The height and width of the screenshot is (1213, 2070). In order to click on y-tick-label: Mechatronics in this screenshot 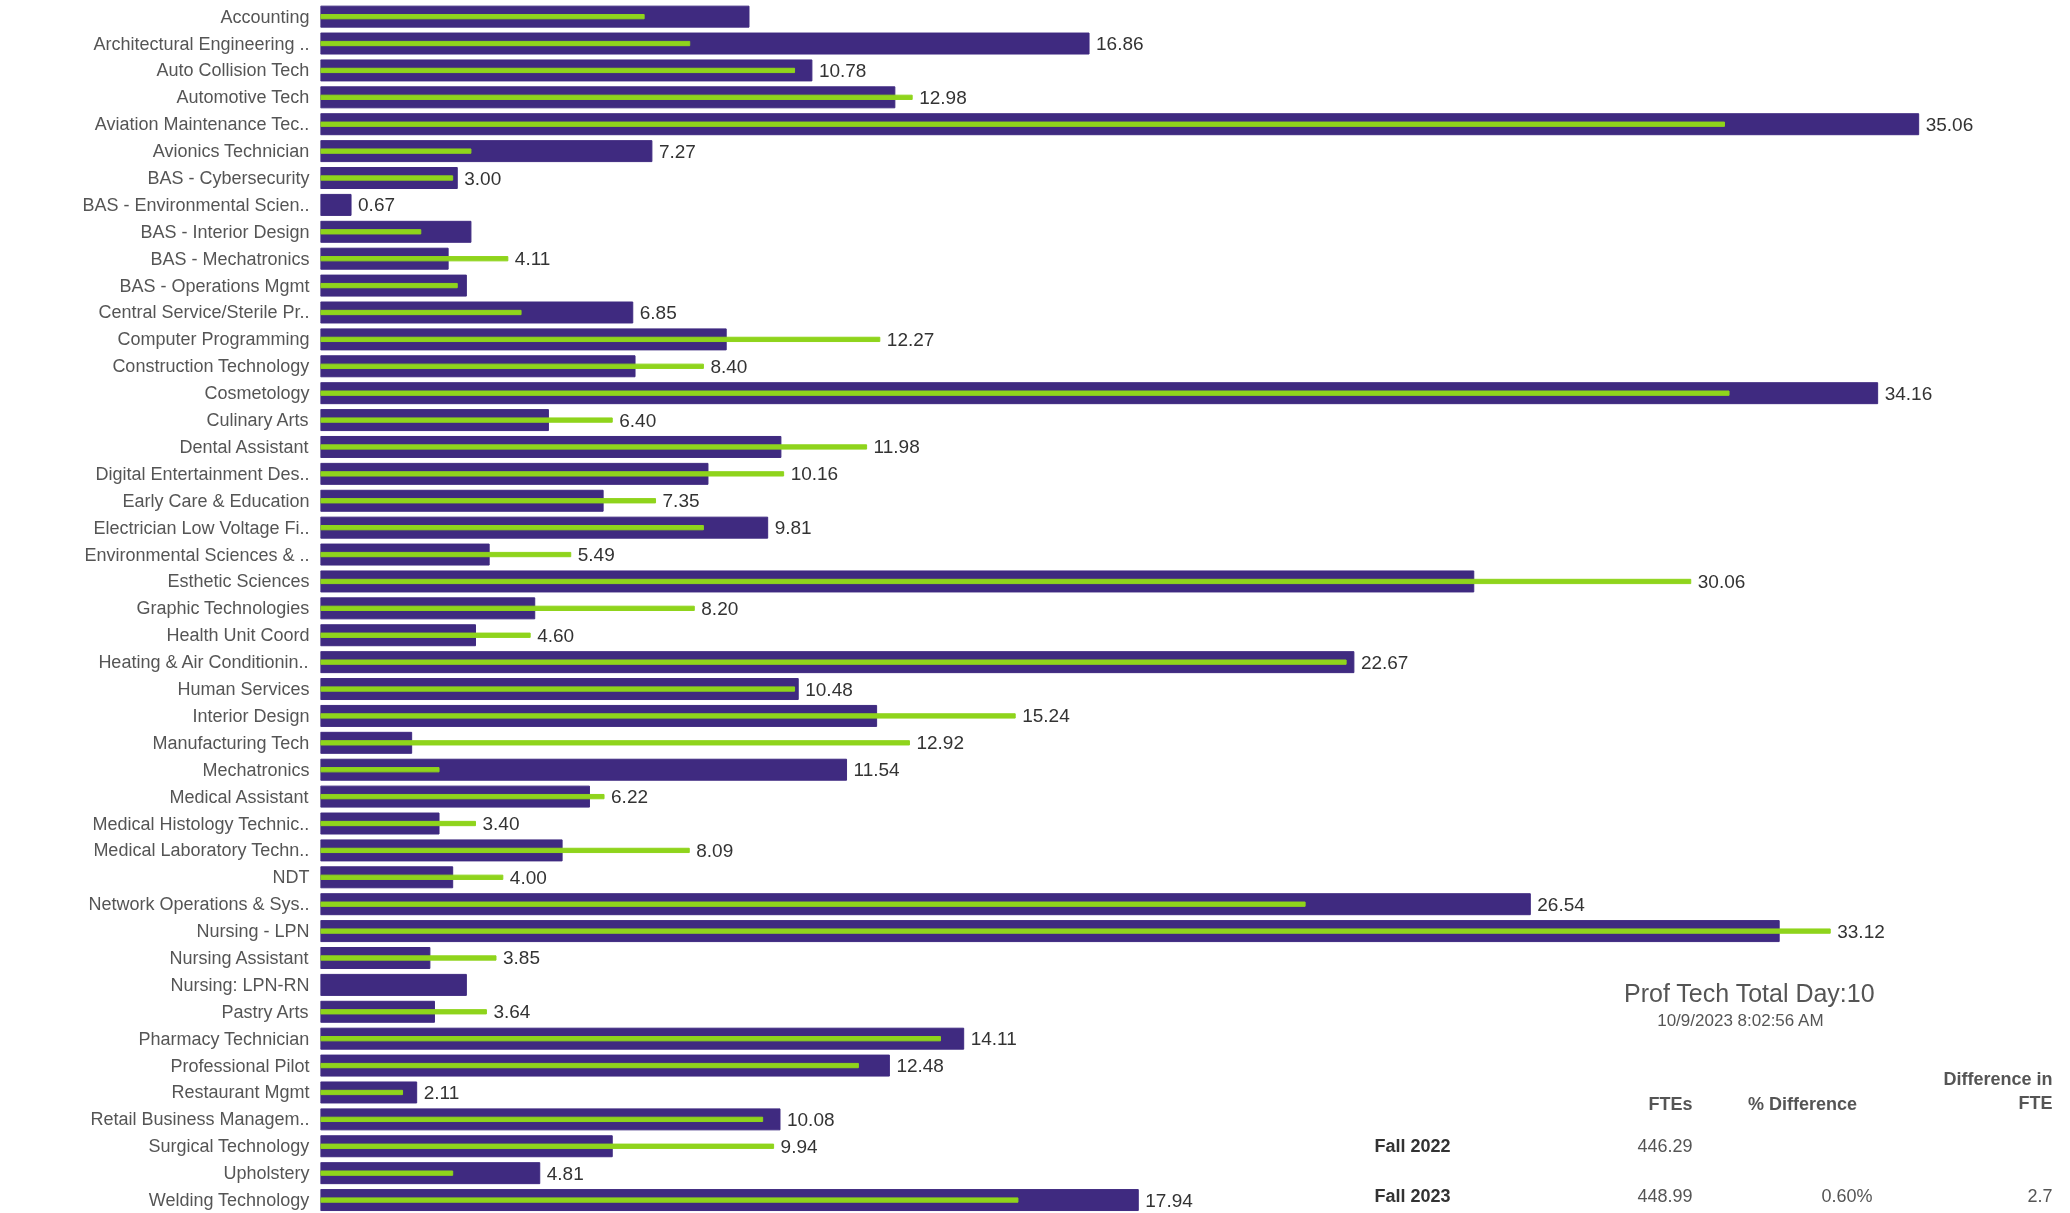, I will do `click(256, 769)`.